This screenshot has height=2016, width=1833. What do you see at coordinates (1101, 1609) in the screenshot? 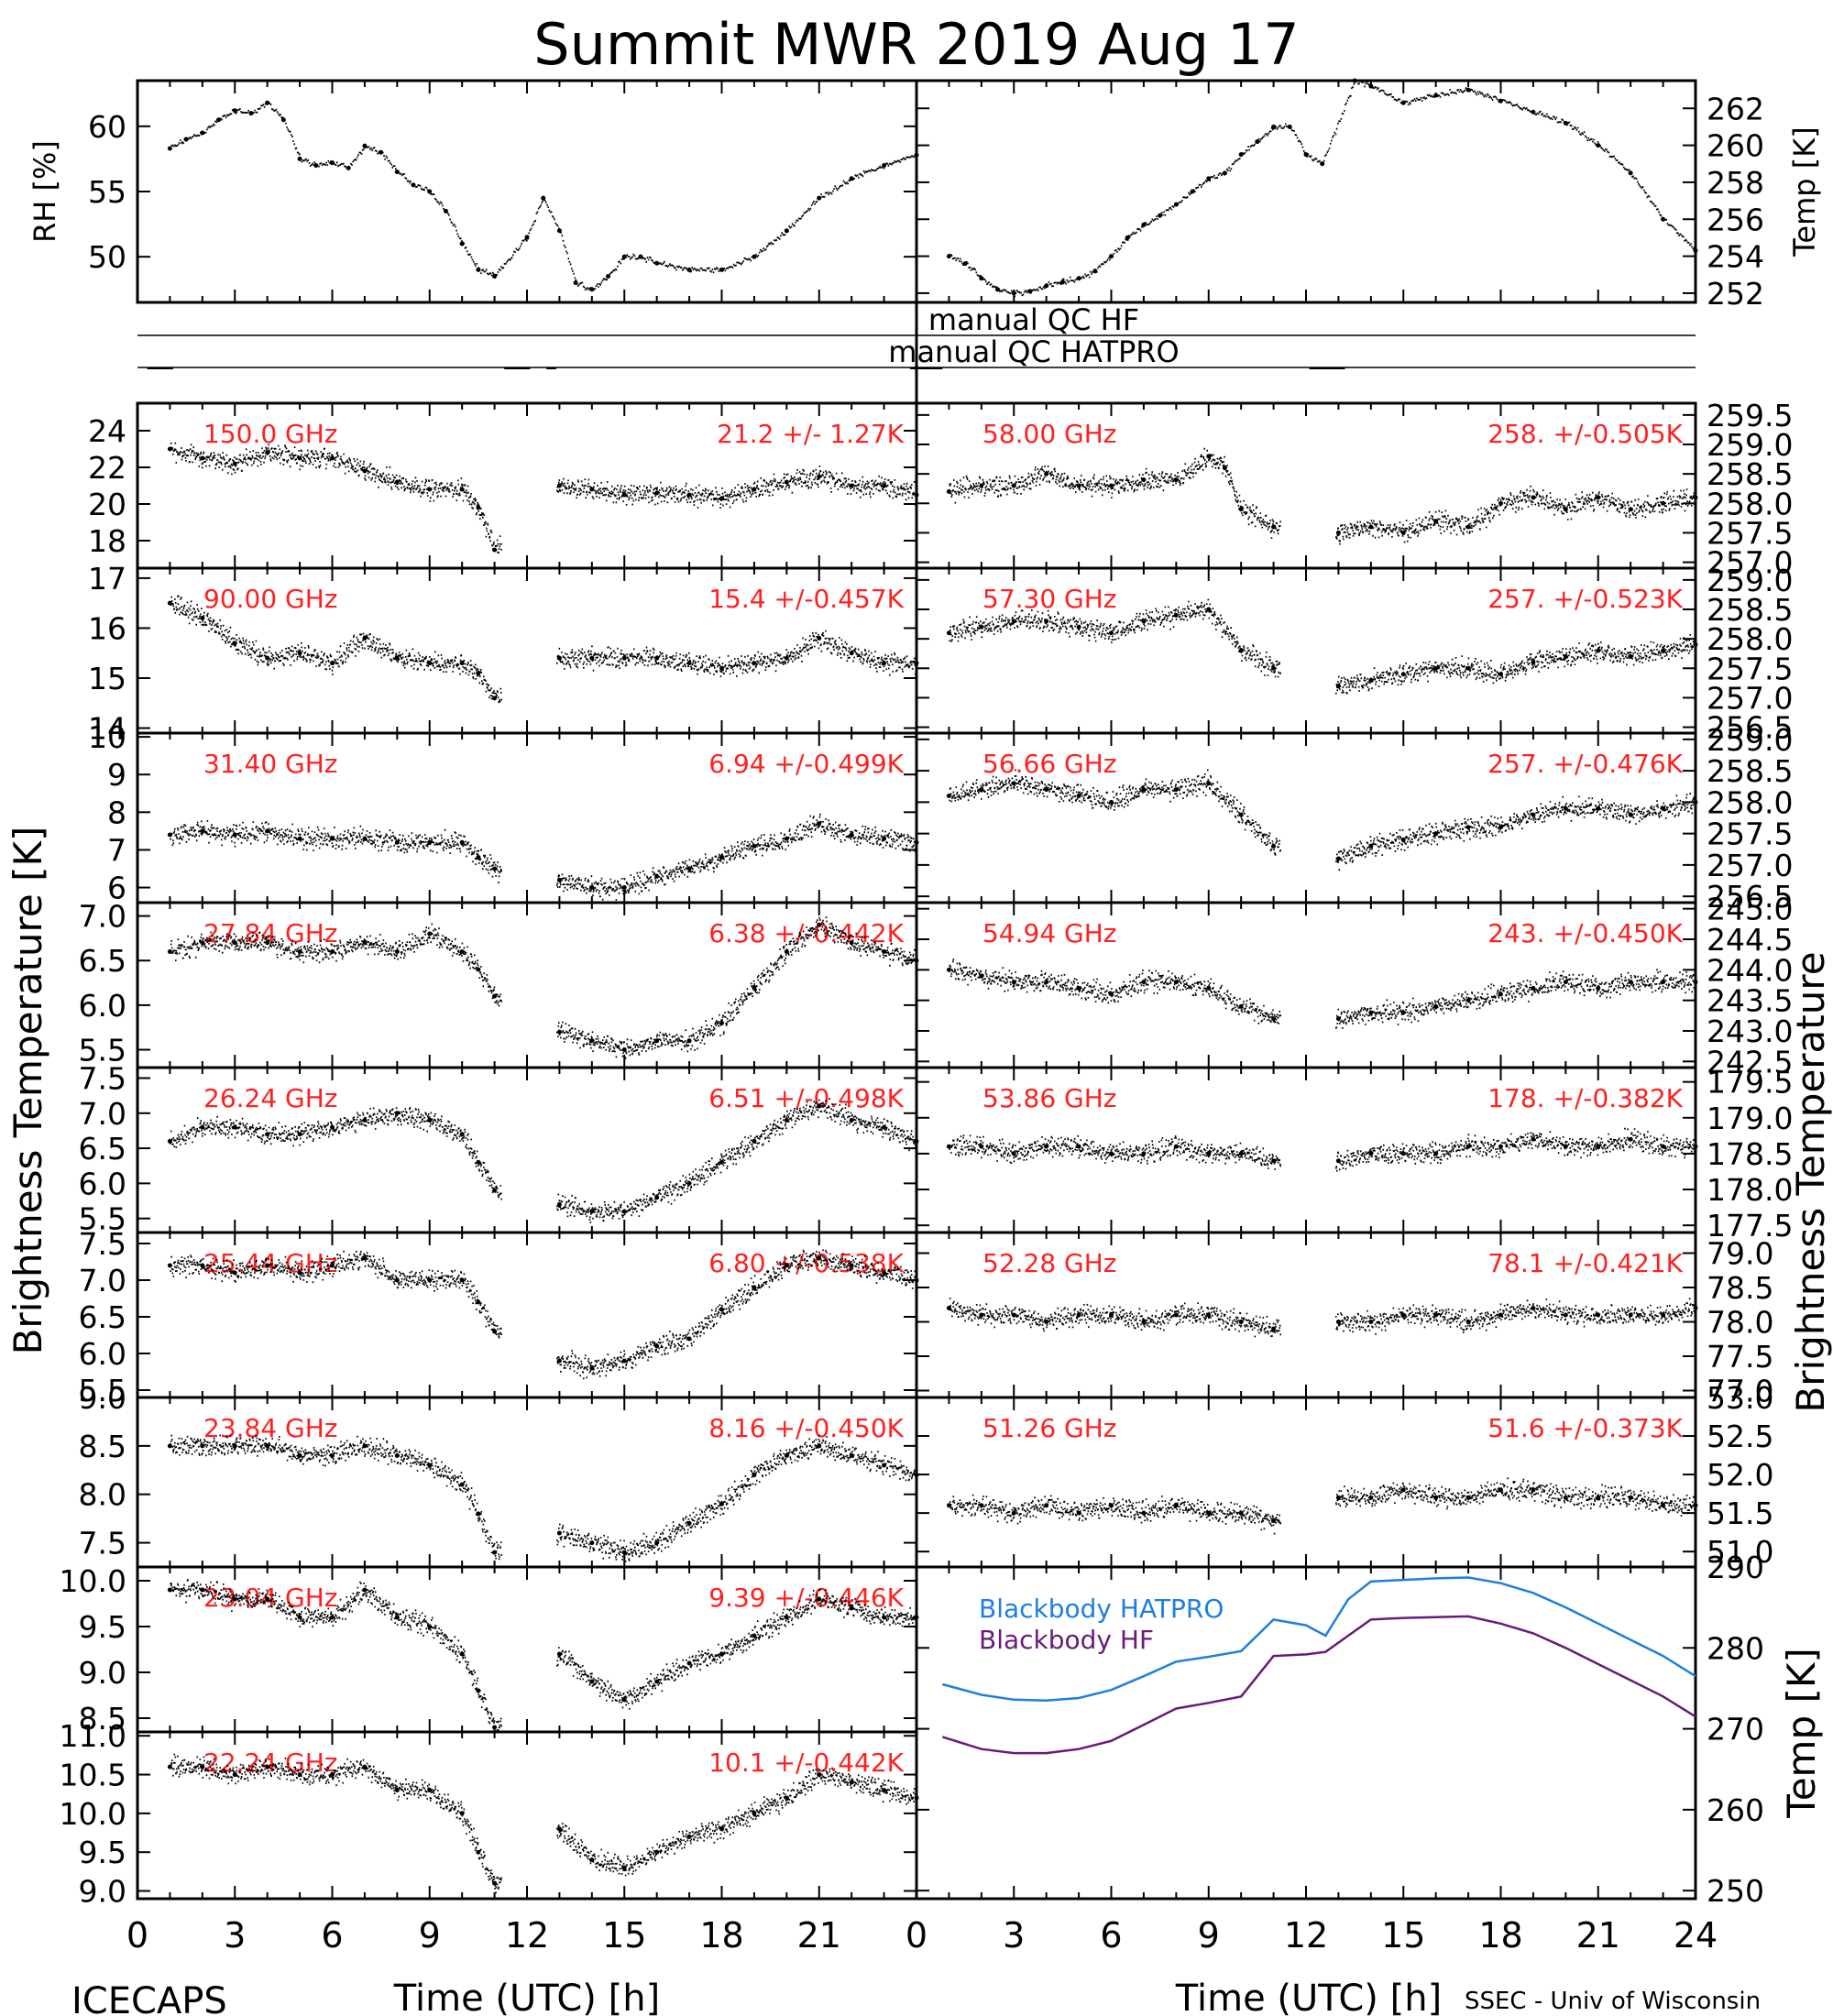
I see `legend-hatpro: Blackbody HATPRO` at bounding box center [1101, 1609].